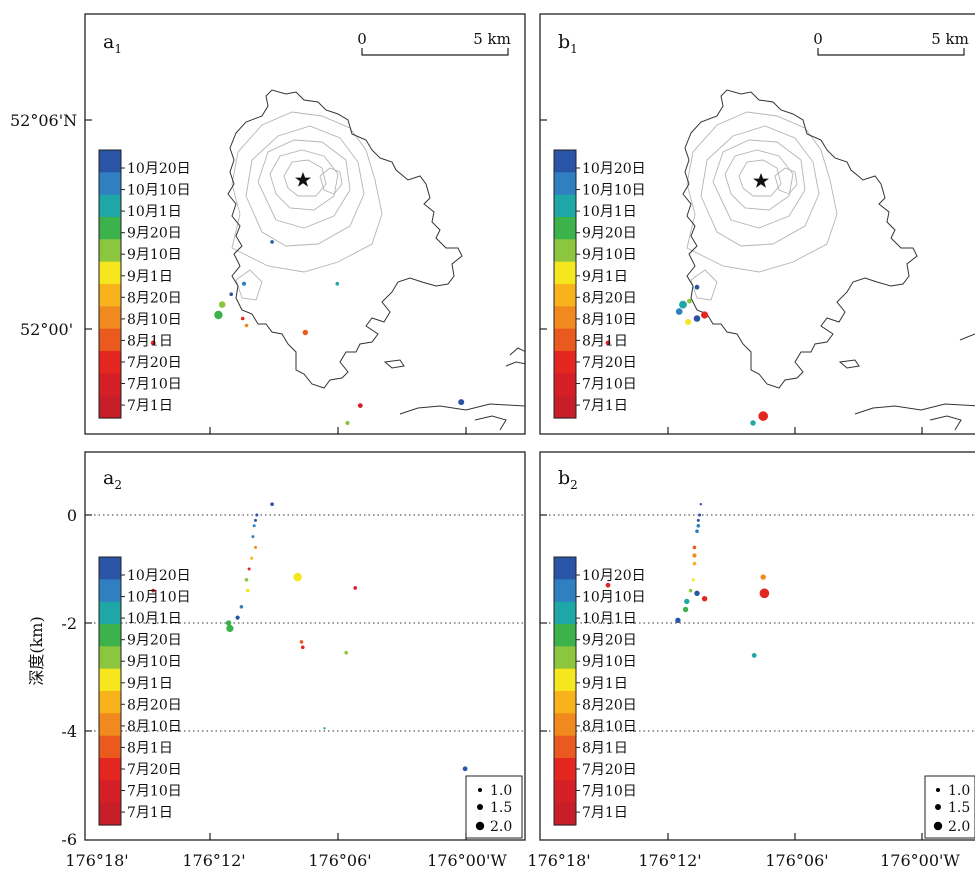  I want to click on panel-label-a1: a1, so click(112, 43).